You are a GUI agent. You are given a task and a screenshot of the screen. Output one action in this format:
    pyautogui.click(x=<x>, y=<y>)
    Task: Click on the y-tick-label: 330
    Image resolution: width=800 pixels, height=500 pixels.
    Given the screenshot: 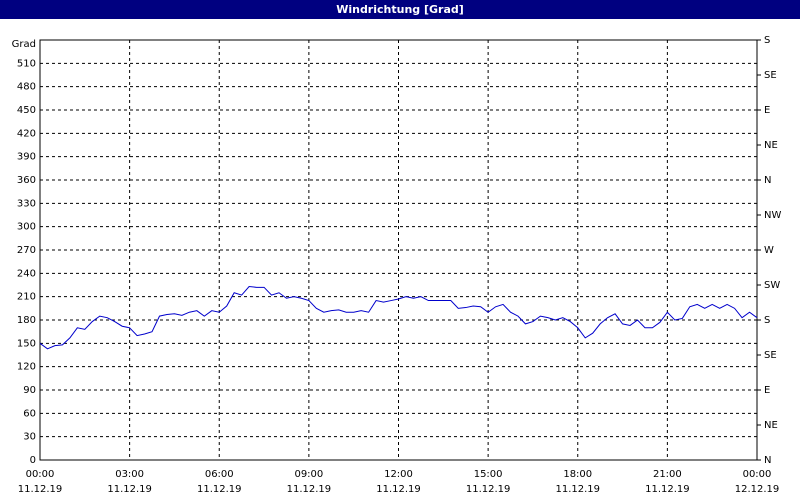 What is the action you would take?
    pyautogui.click(x=26, y=203)
    